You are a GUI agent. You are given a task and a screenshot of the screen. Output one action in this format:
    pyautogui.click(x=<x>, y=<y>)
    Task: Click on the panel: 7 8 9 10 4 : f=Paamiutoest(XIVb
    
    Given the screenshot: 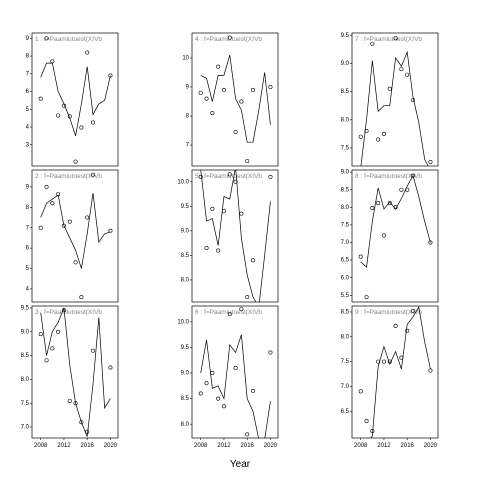 What is the action you would take?
    pyautogui.click(x=230, y=99)
    